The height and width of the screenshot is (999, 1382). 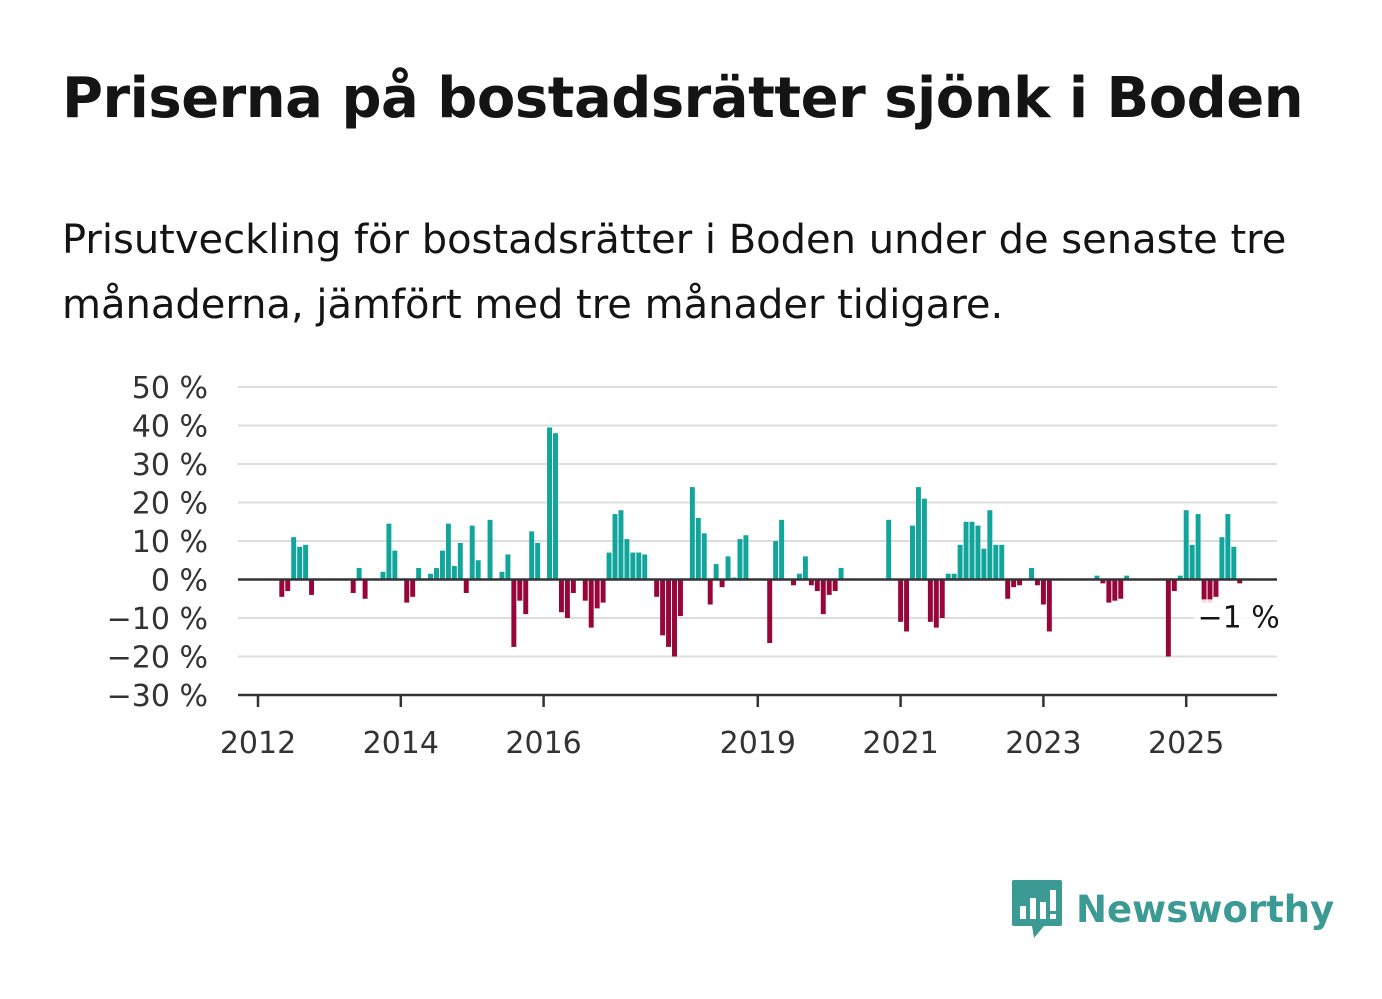 What do you see at coordinates (683, 98) in the screenshot?
I see `chart-title: Priserna på bostadsrätter sjönk i Boden` at bounding box center [683, 98].